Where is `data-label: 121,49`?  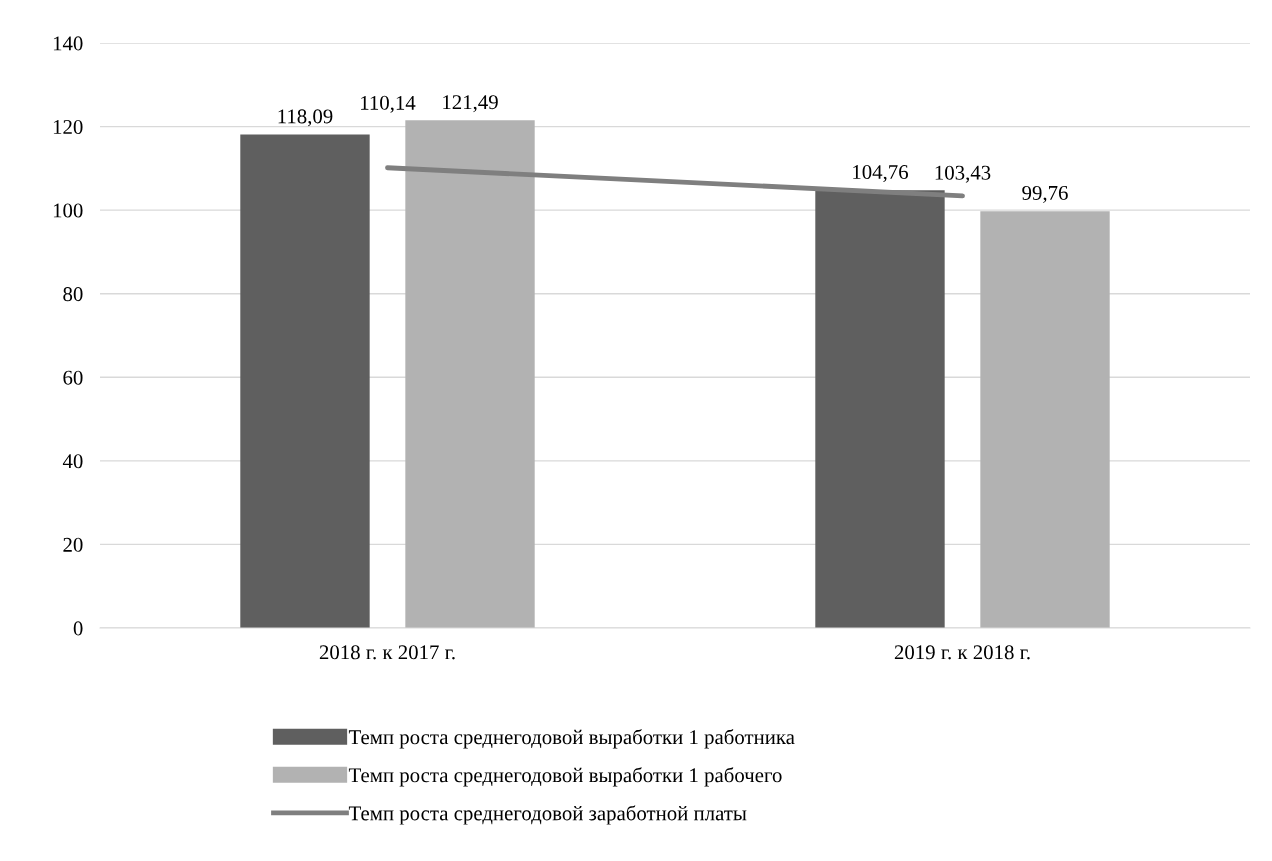
data-label: 121,49 is located at coordinates (470, 104).